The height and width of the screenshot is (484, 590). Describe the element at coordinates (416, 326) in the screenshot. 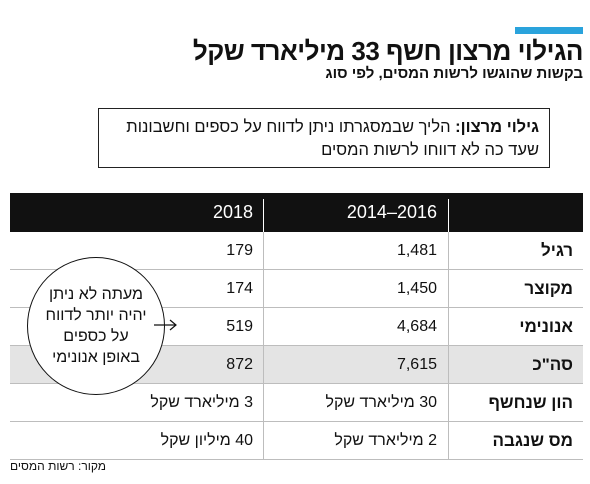

I see `table-cell: 4,684` at that location.